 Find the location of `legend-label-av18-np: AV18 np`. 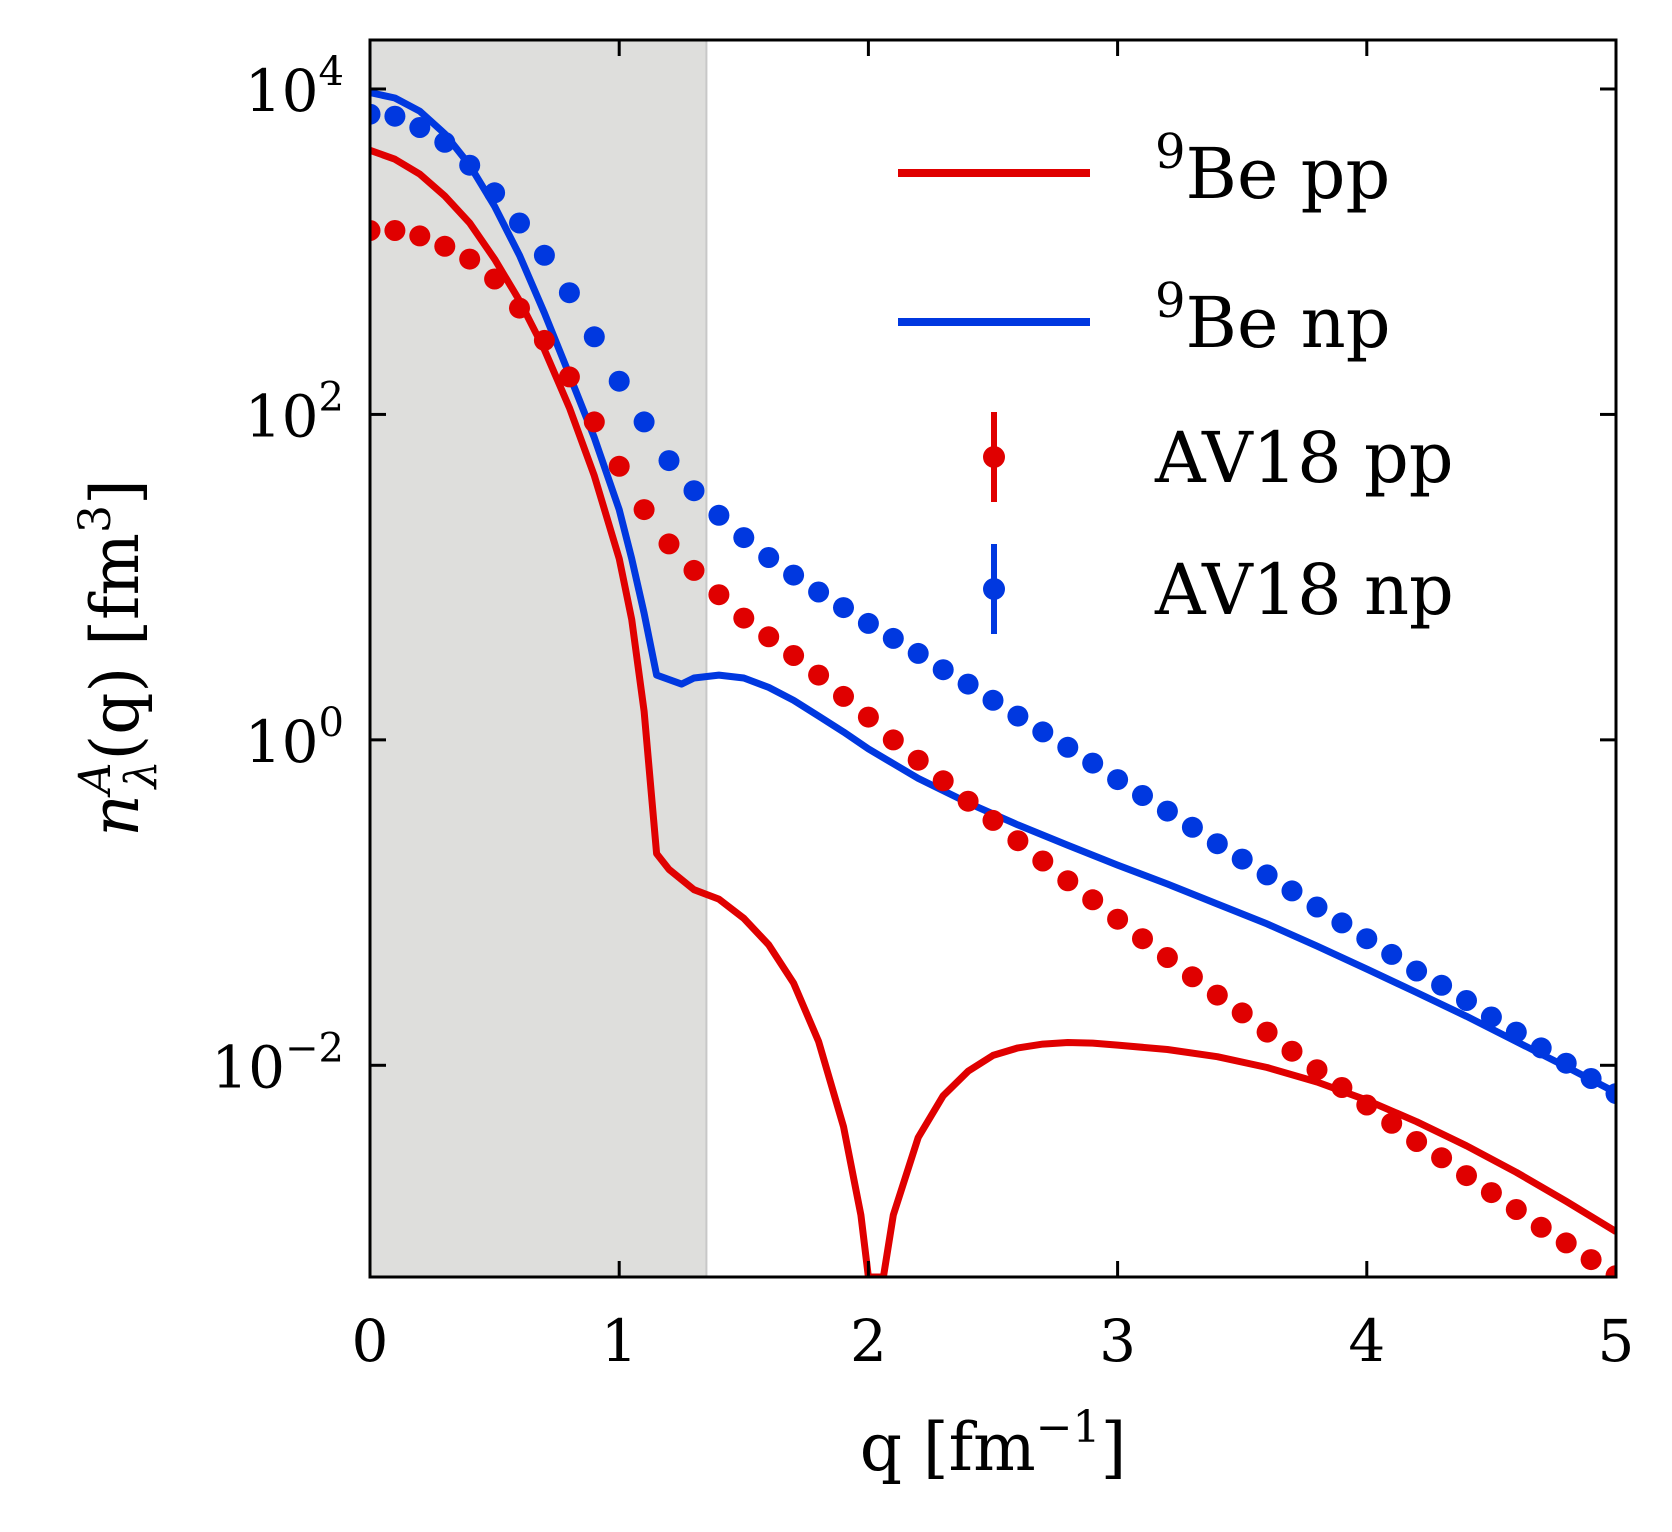

legend-label-av18-np: AV18 np is located at coordinates (1304, 590).